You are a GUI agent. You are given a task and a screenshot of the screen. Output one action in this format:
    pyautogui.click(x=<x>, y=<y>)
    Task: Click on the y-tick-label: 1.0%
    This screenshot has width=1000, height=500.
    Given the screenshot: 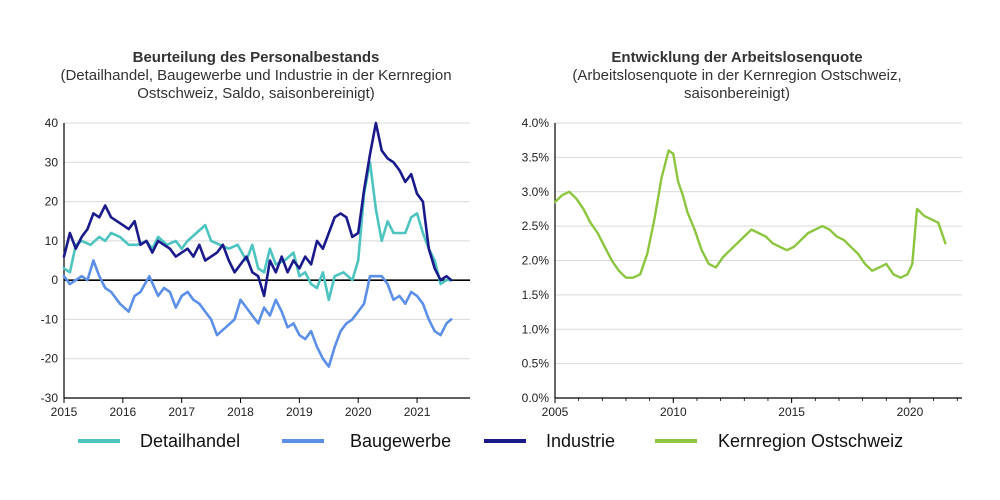 What is the action you would take?
    pyautogui.click(x=536, y=329)
    